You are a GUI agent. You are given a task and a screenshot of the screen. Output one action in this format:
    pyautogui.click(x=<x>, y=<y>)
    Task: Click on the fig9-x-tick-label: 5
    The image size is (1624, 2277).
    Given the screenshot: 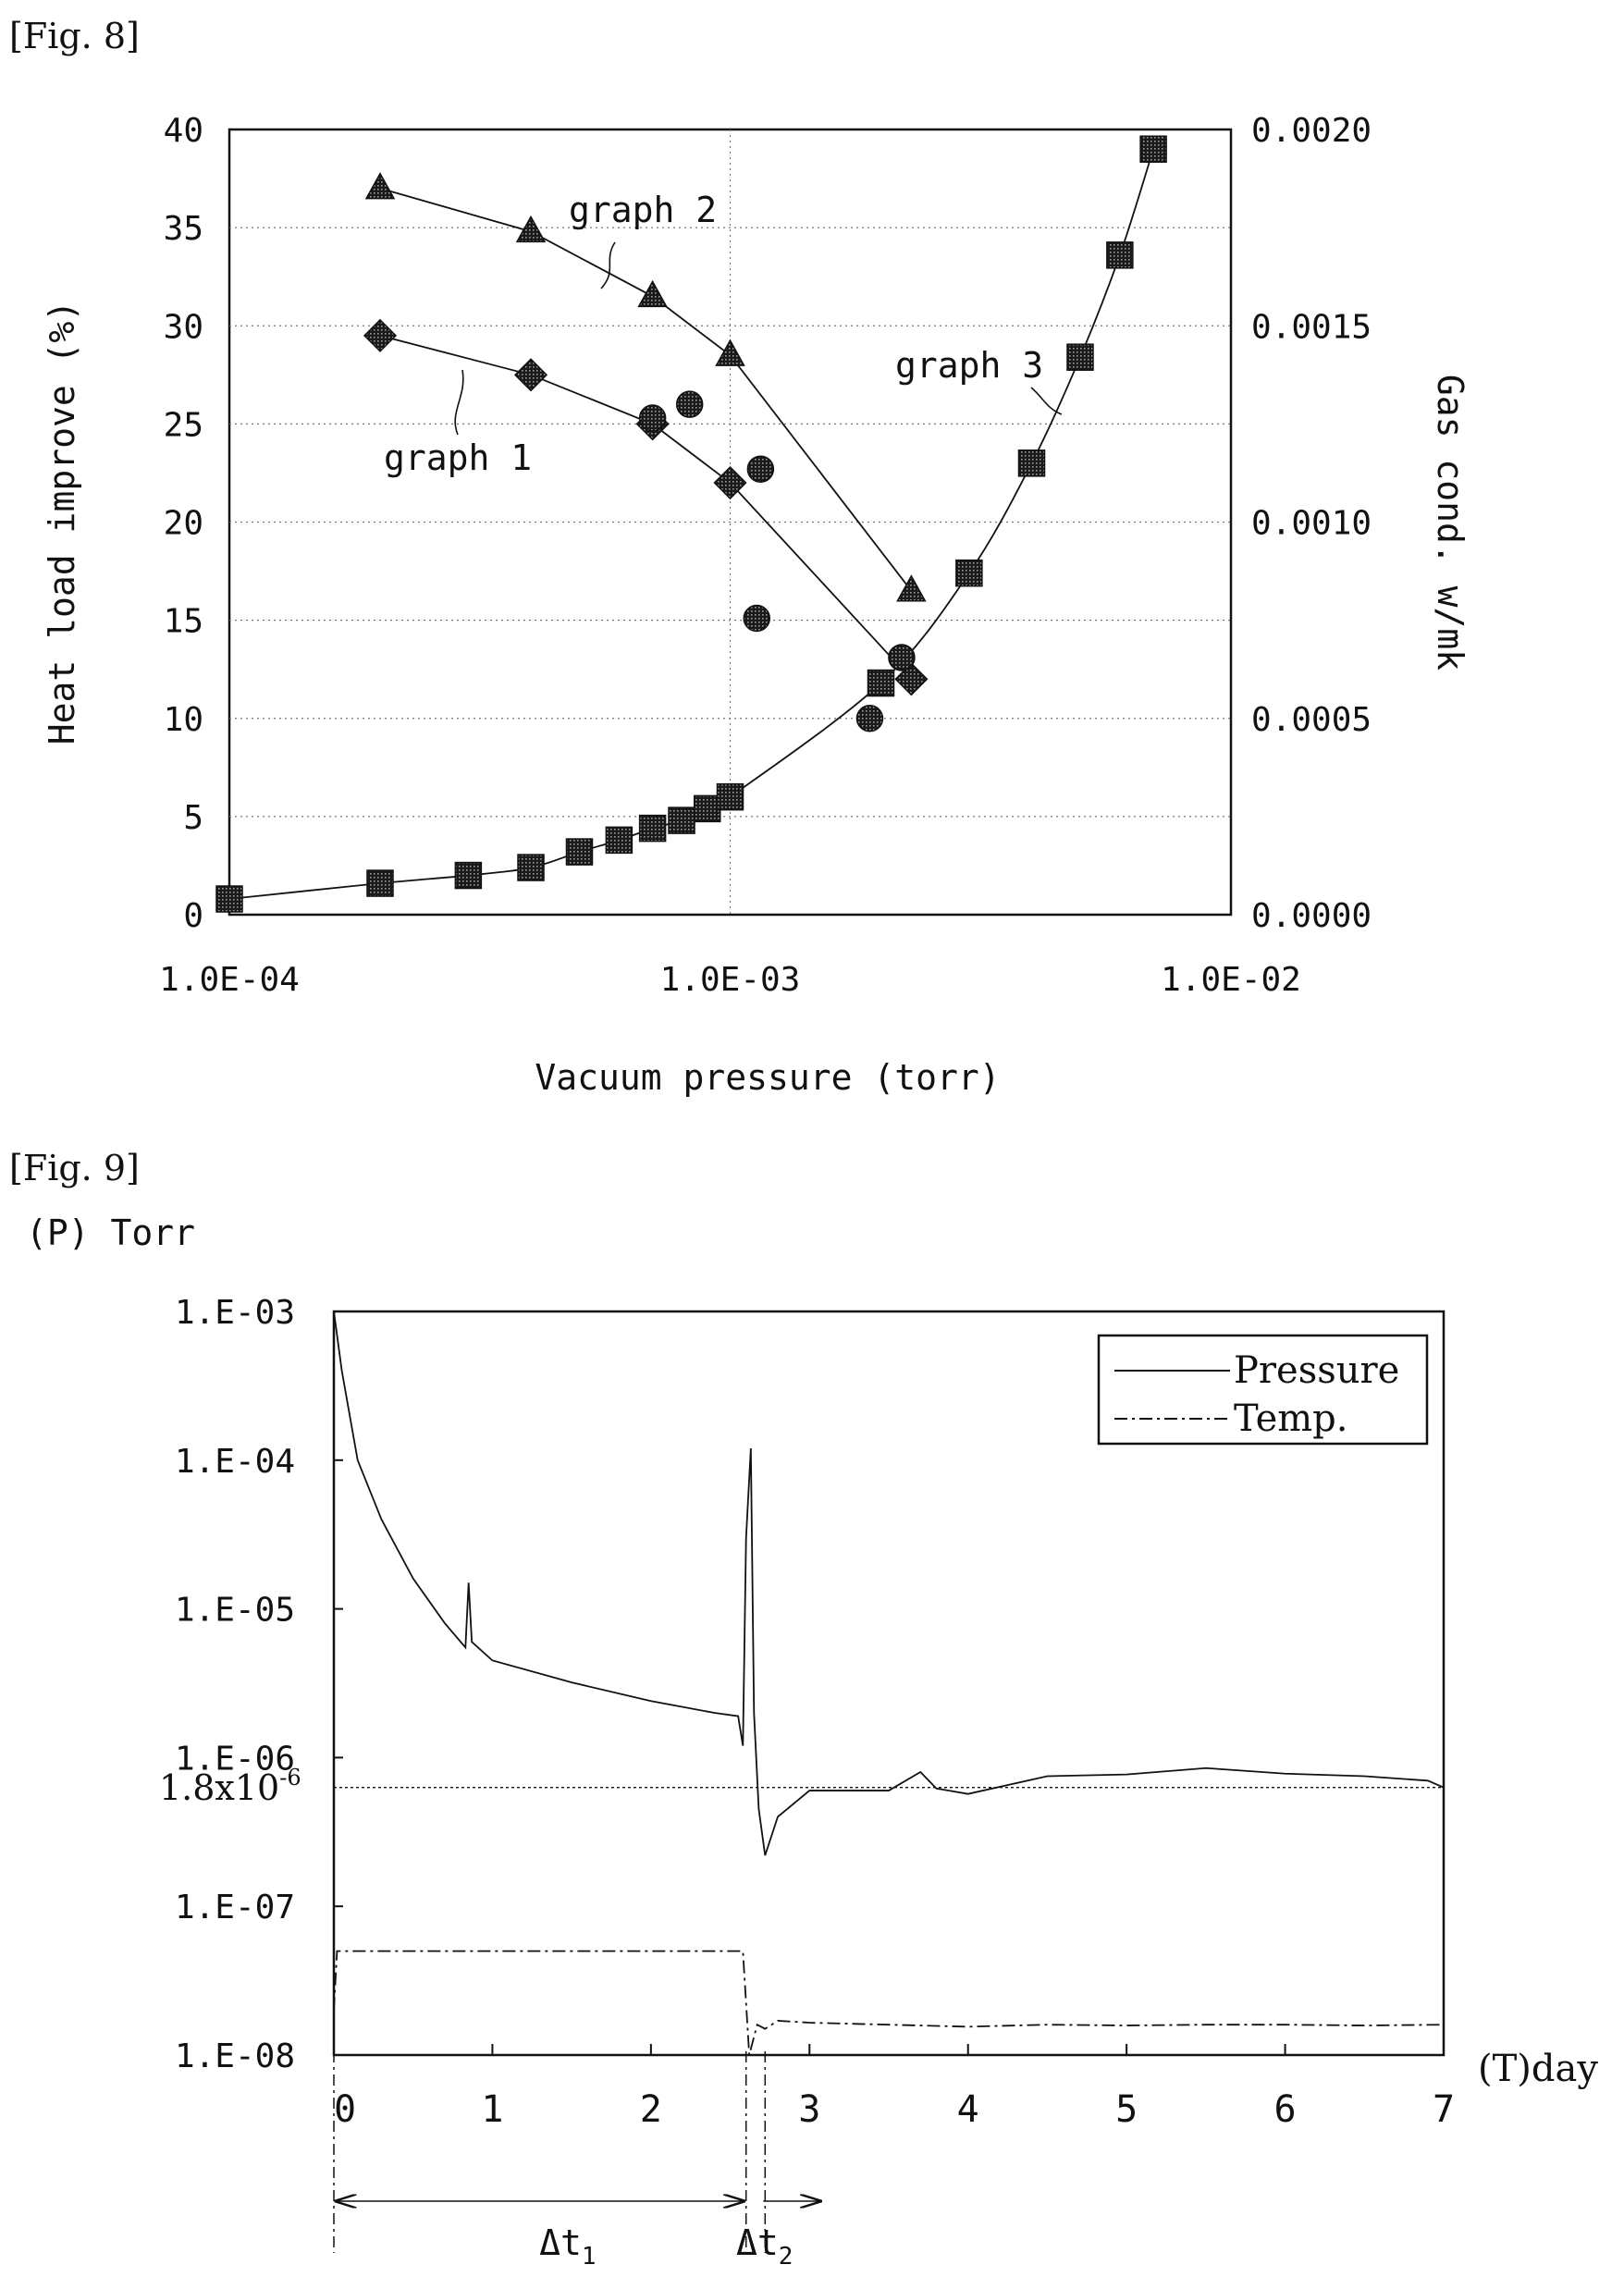 What is the action you would take?
    pyautogui.click(x=1126, y=2110)
    